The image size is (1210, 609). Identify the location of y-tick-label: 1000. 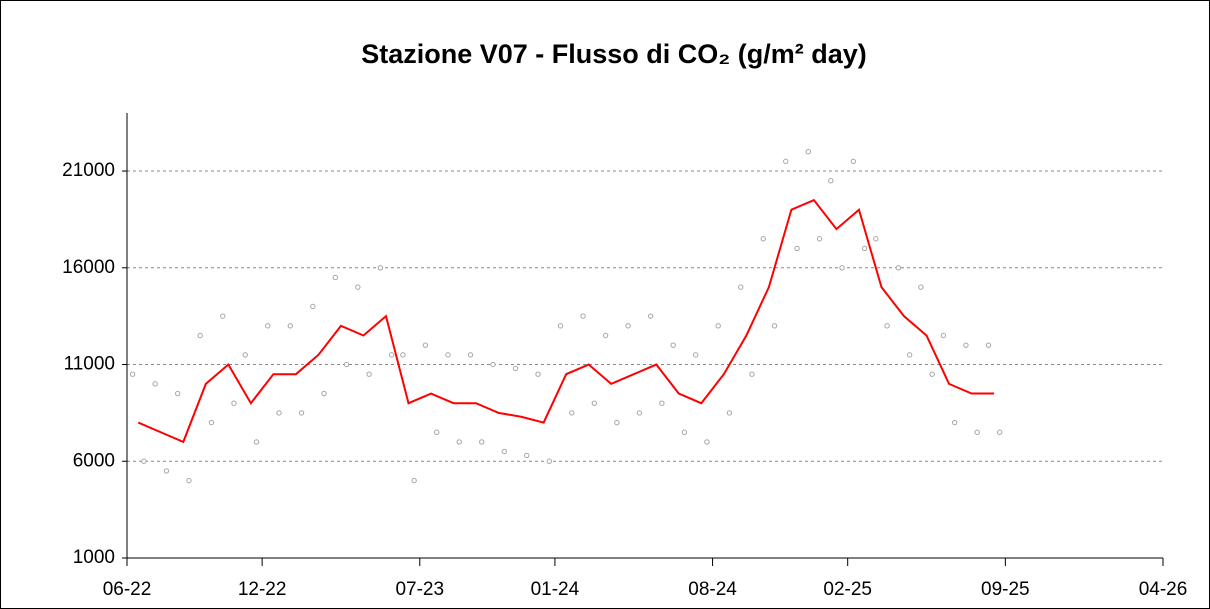
(94, 557).